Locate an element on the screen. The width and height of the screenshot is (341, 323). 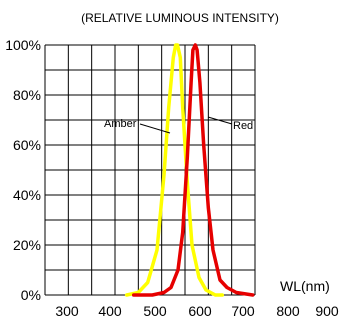
chart-title: (RELATIVE LUMINOUS INTENSITY) is located at coordinates (180, 18).